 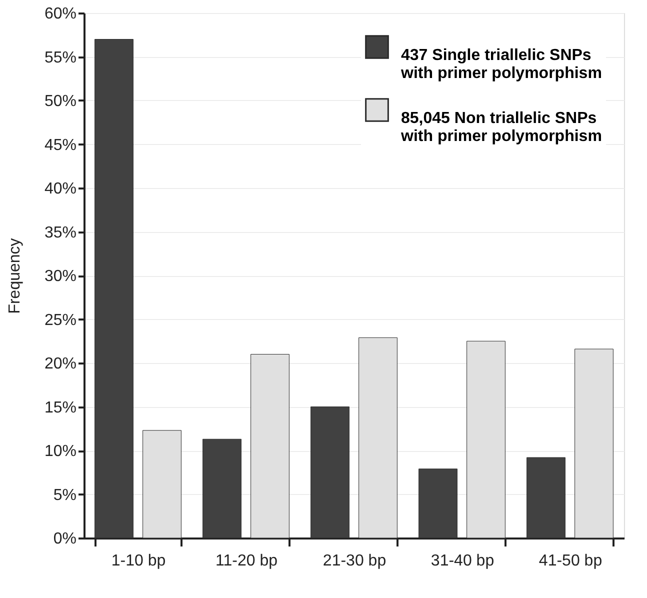 What do you see at coordinates (15, 276) in the screenshot?
I see `y-axis-title: Frequency` at bounding box center [15, 276].